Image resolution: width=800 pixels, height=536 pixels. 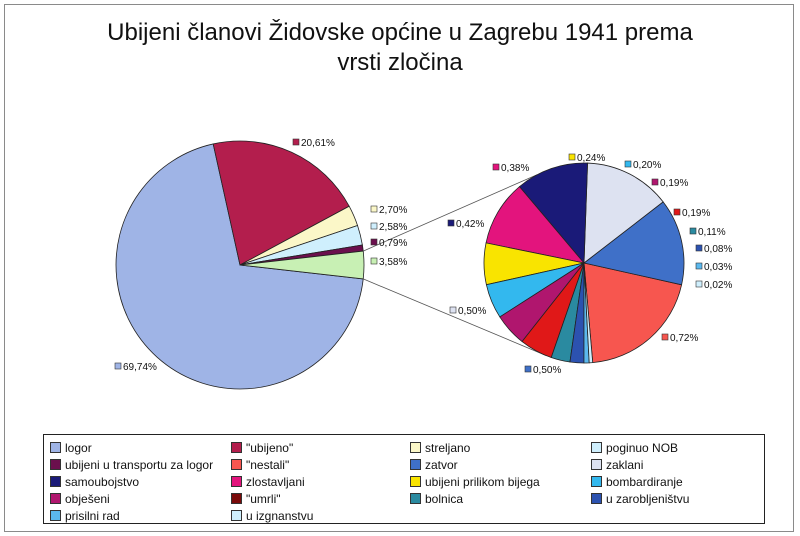 I want to click on secondary-label-prisilni-rad: 0,03%, so click(x=718, y=267).